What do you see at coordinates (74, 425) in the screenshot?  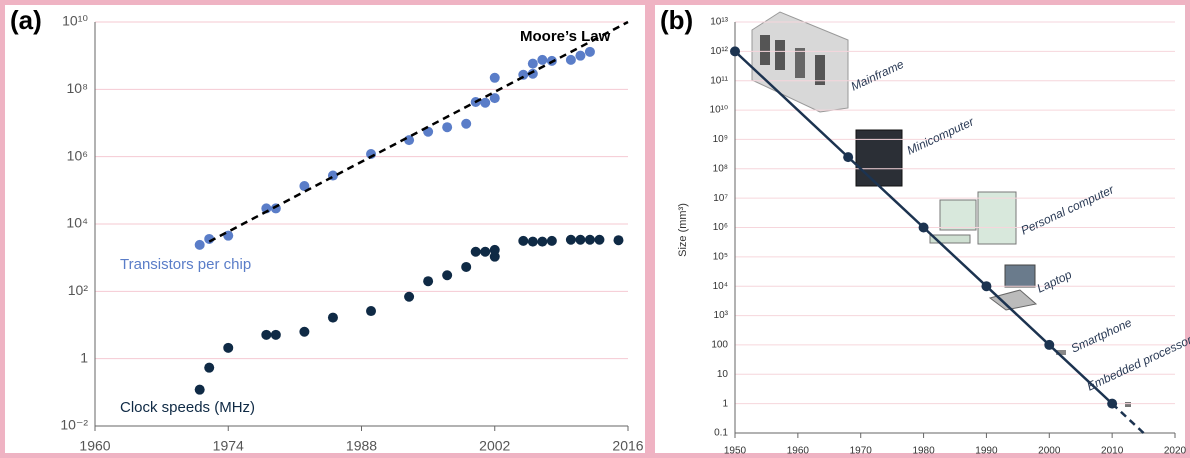 I see `y-tick-label: 10⁻²` at bounding box center [74, 425].